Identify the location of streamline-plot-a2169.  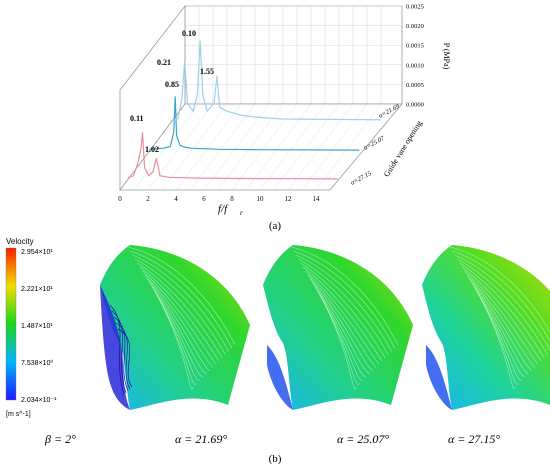
(338, 327).